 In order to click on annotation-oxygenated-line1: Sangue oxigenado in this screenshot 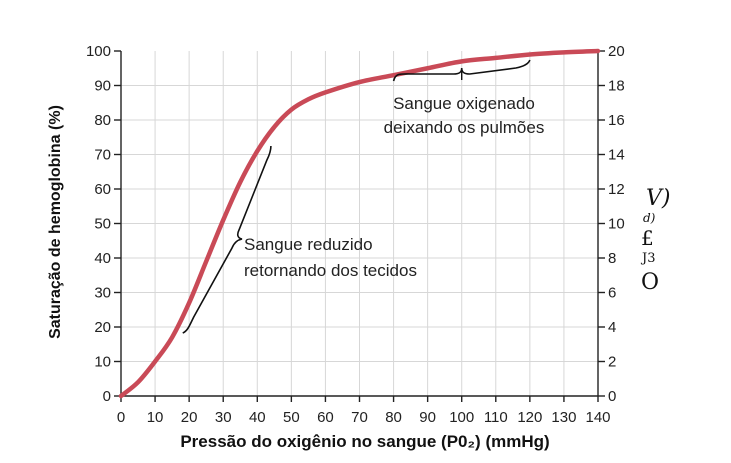, I will do `click(464, 103)`.